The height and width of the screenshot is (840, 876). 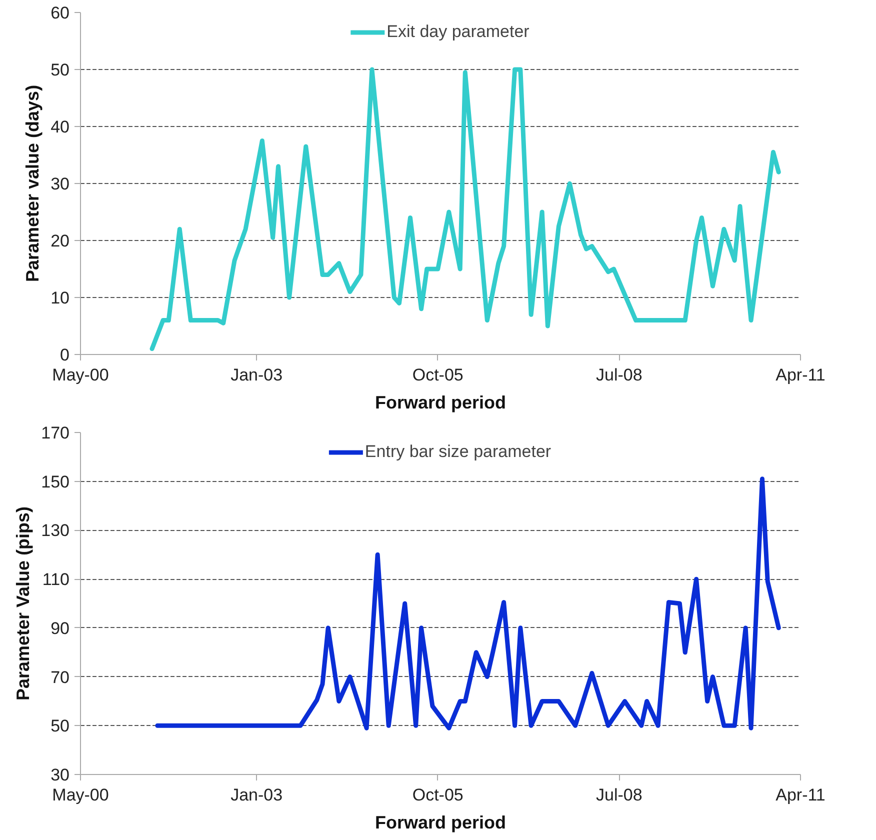 I want to click on y-tick-label: 10, so click(x=60, y=298).